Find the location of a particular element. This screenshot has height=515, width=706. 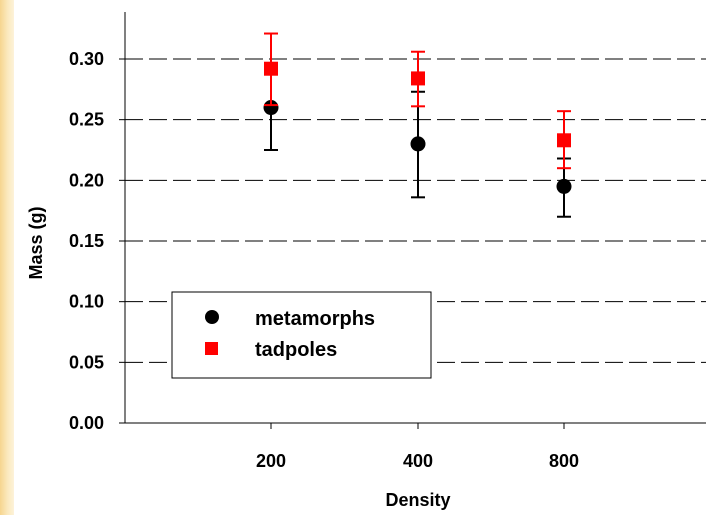

y-tick-label: 0.05 is located at coordinates (86, 362).